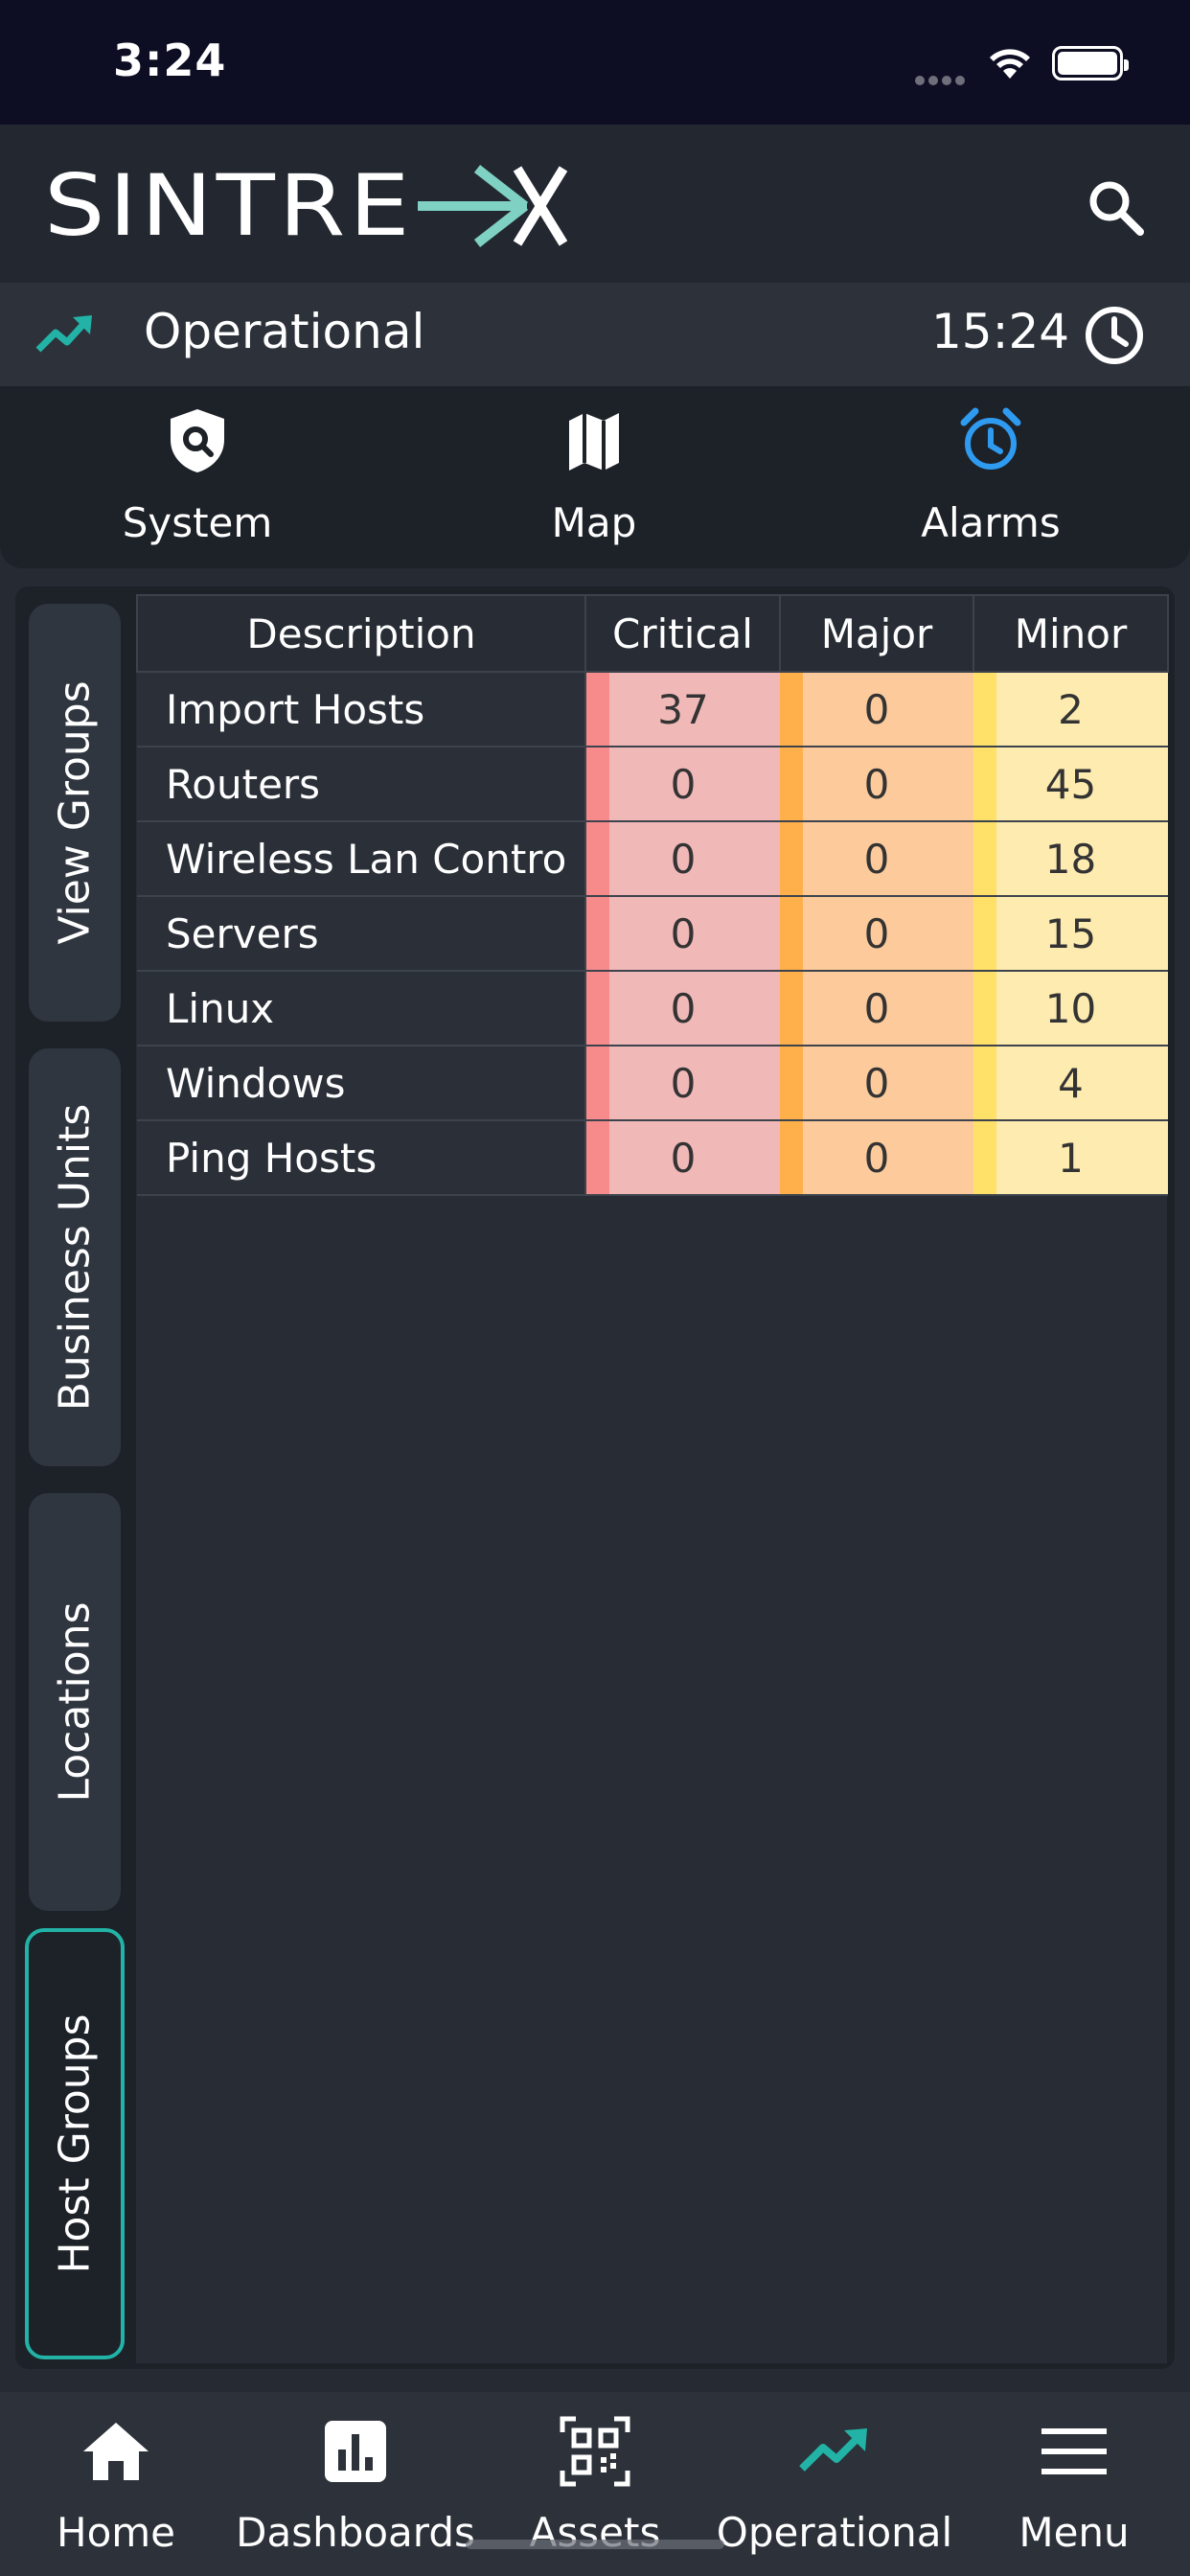  I want to click on row-description: Servers, so click(362, 933).